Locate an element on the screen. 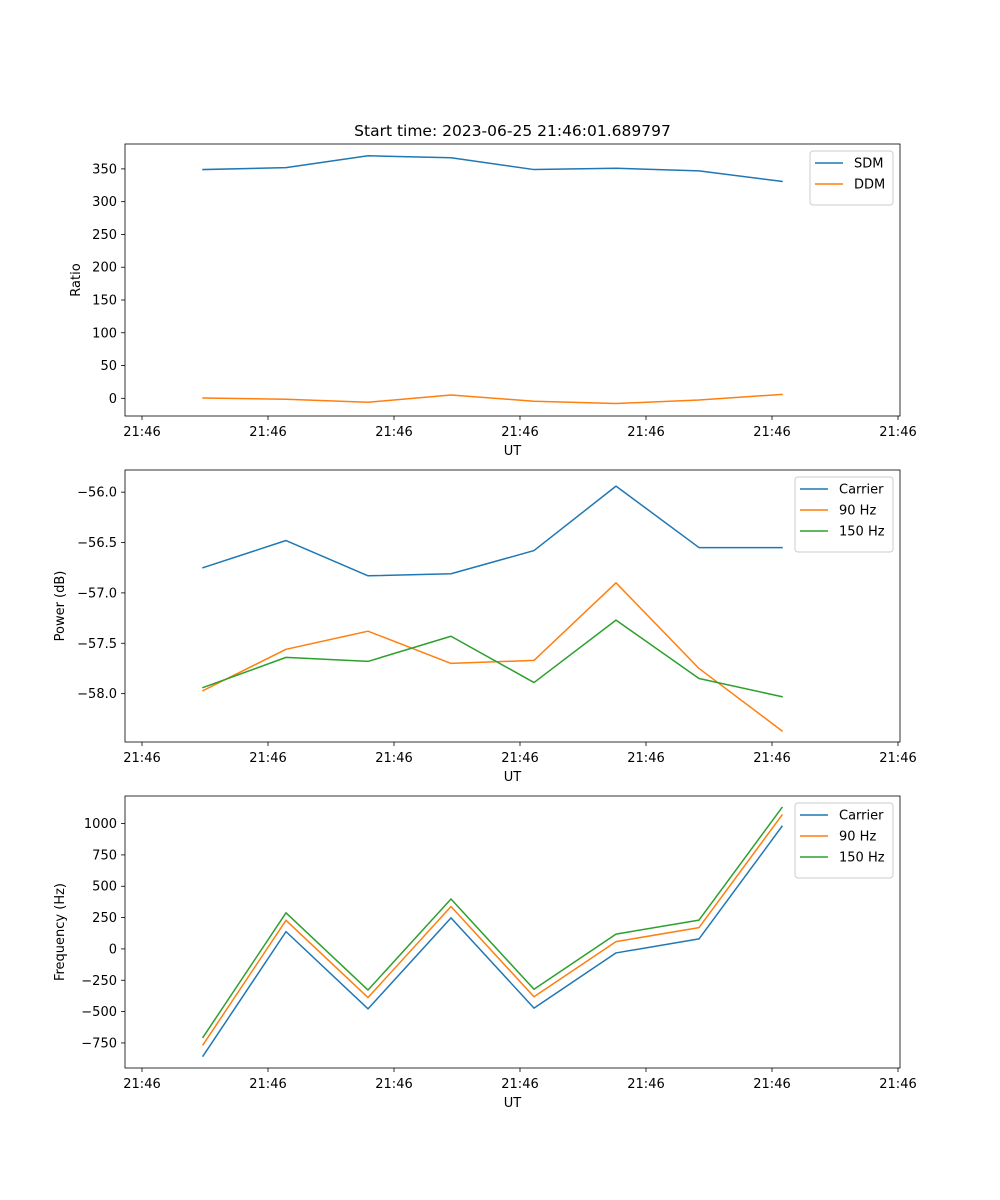  series-line-ddm is located at coordinates (492, 399).